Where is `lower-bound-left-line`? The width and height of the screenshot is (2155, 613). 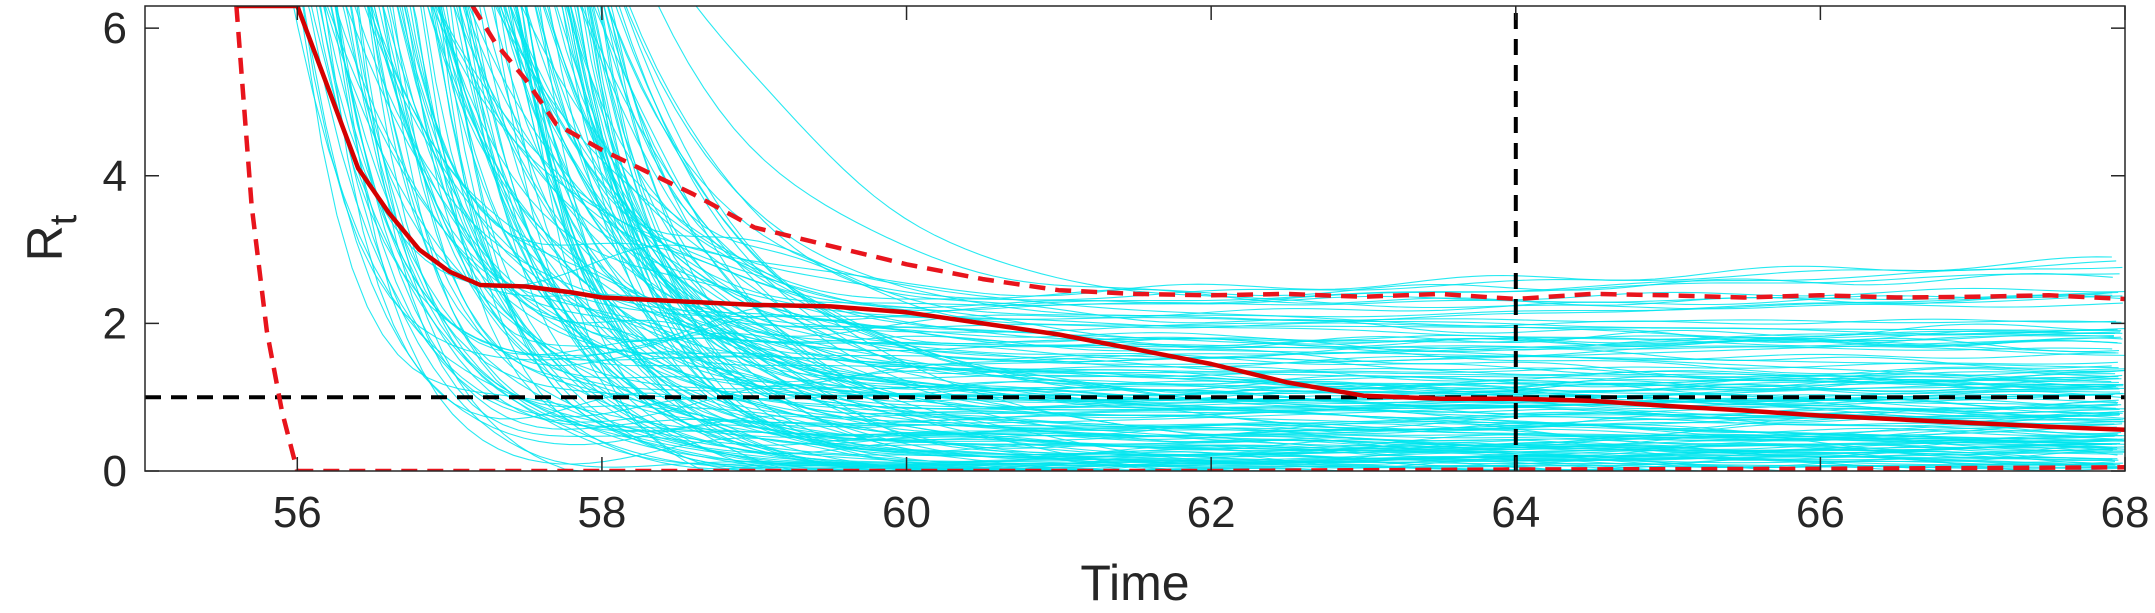
lower-bound-left-line is located at coordinates (267, 238).